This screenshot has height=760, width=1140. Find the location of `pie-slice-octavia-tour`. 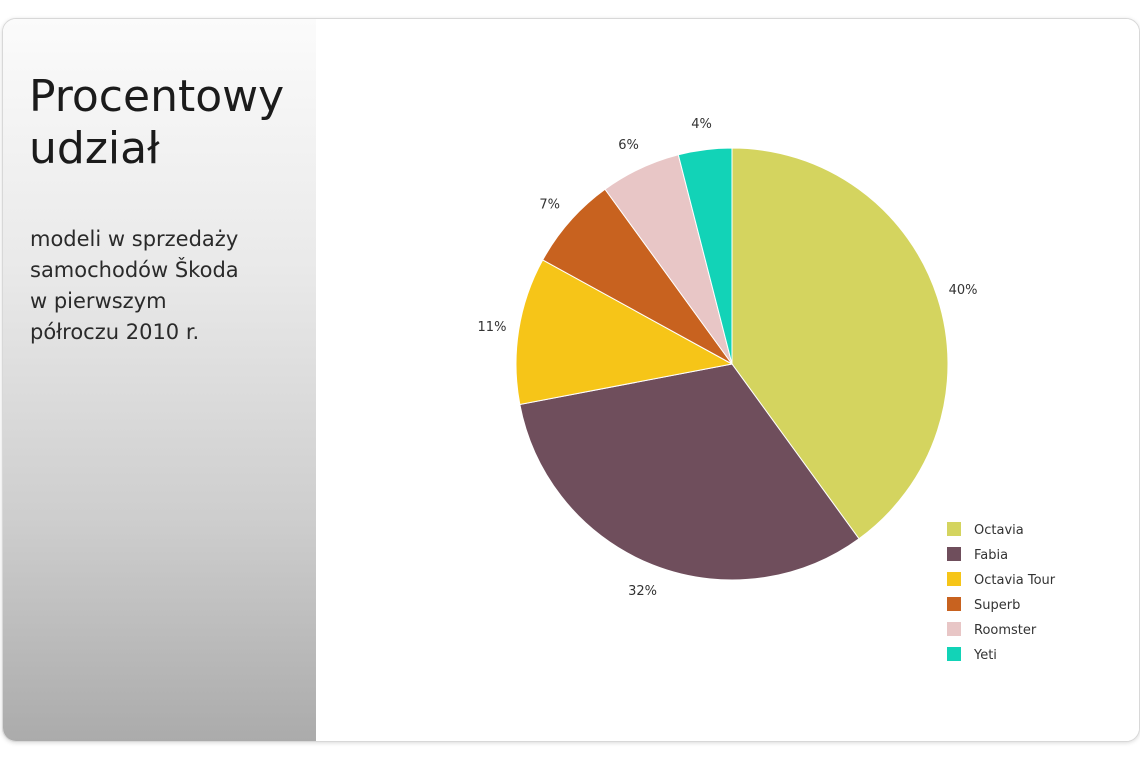

pie-slice-octavia-tour is located at coordinates (624, 332).